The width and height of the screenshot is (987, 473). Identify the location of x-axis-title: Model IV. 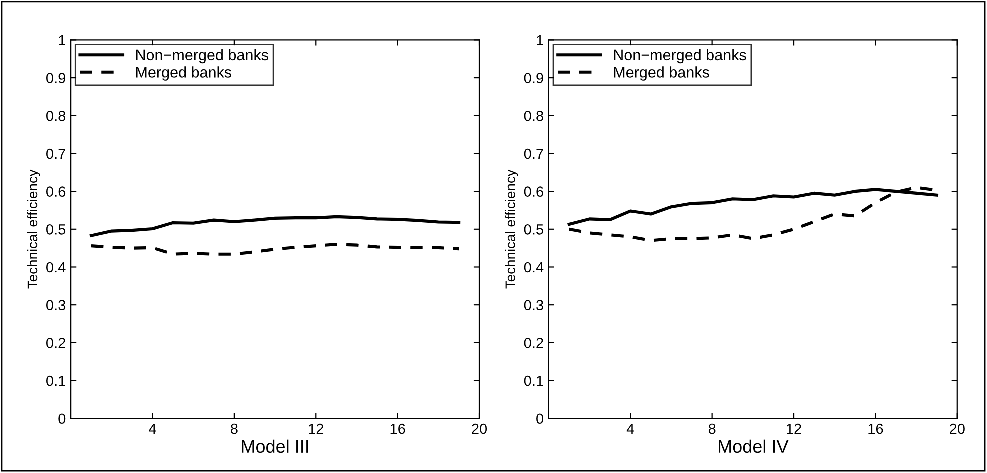
(754, 447).